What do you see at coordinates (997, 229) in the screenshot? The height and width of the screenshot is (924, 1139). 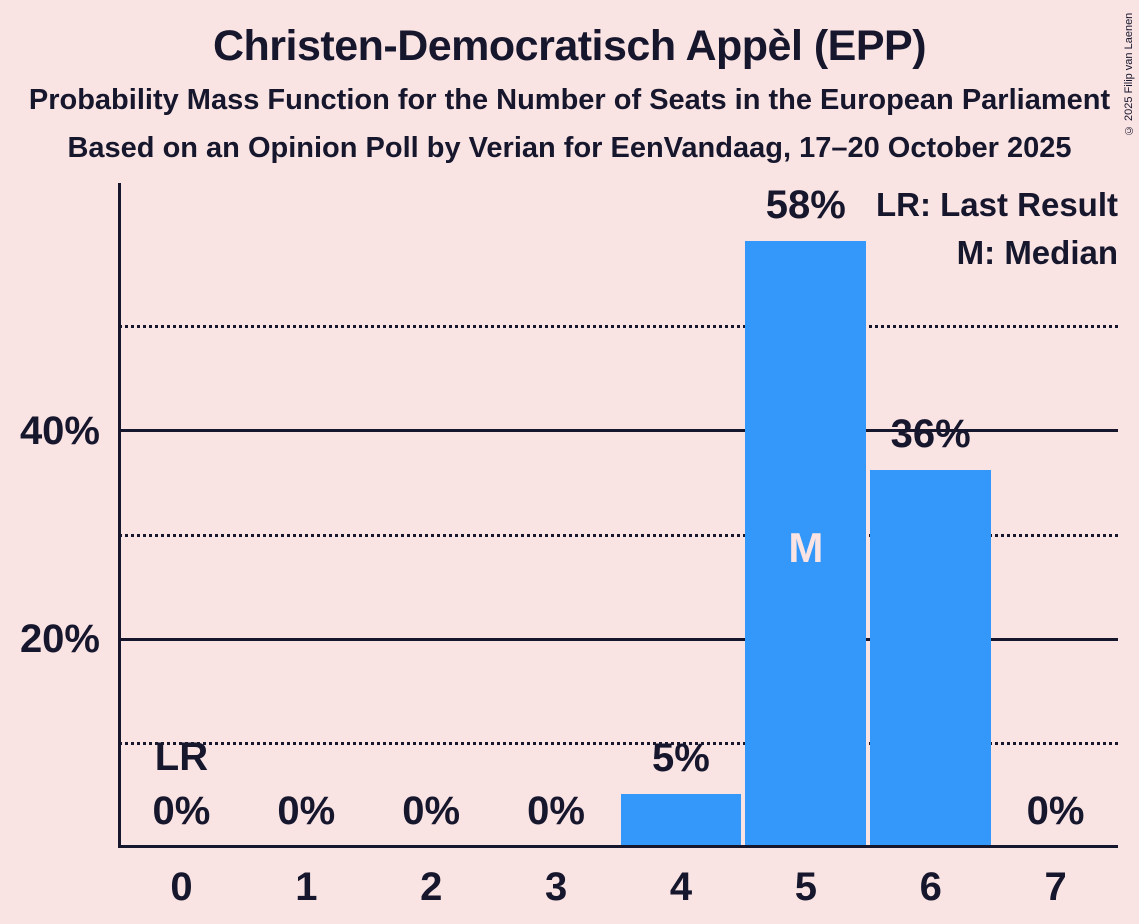 I see `legend: LR: Last Result M: Median` at bounding box center [997, 229].